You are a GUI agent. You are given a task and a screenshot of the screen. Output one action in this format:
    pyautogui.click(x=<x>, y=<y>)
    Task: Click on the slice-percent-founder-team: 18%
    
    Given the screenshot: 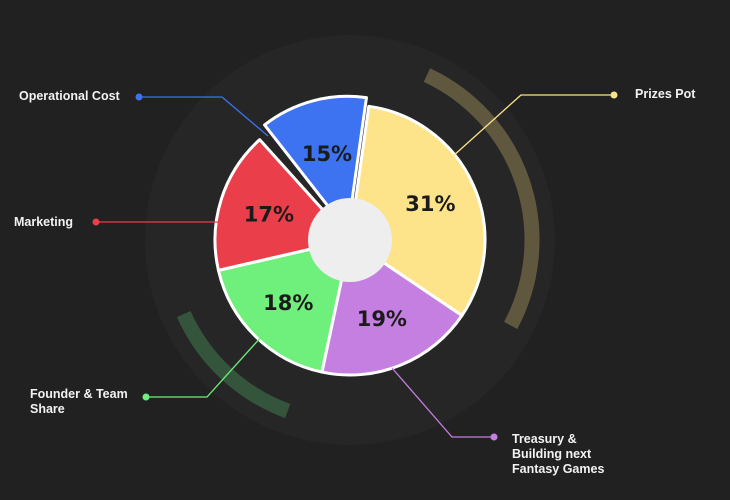 What is the action you would take?
    pyautogui.click(x=288, y=303)
    